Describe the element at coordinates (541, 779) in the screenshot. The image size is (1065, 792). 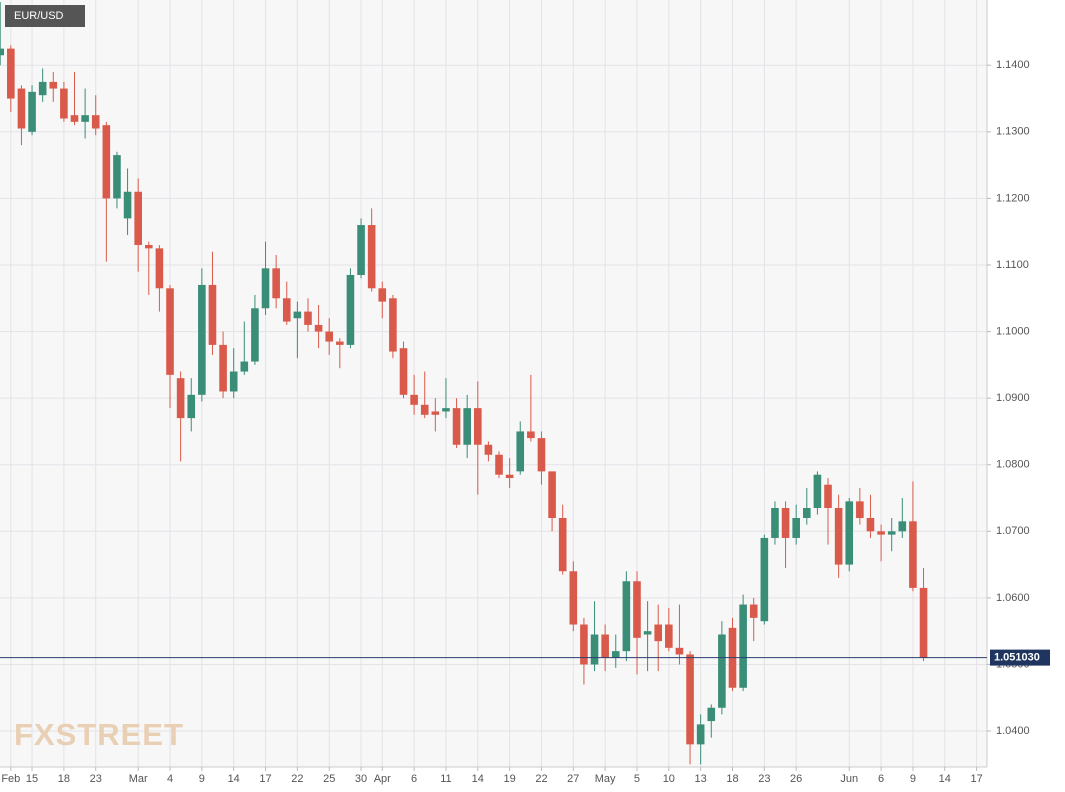
I see `x-tick-label: 22` at that location.